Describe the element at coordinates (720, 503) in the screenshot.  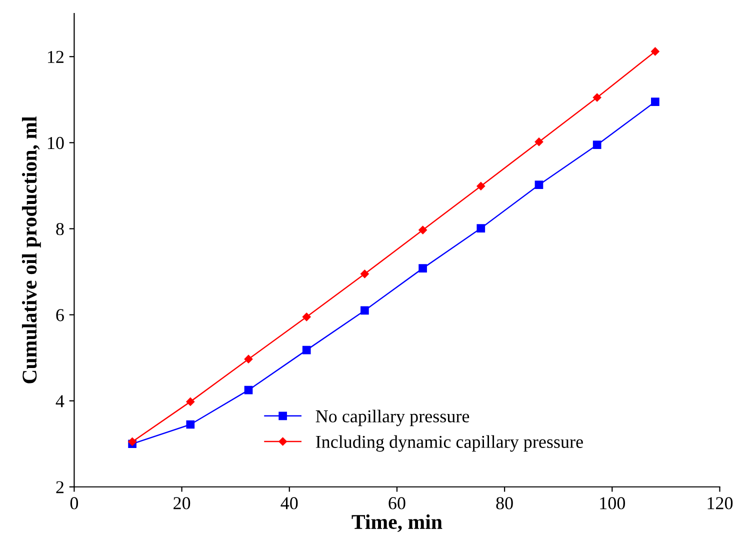
I see `x-tick-label: 120` at that location.